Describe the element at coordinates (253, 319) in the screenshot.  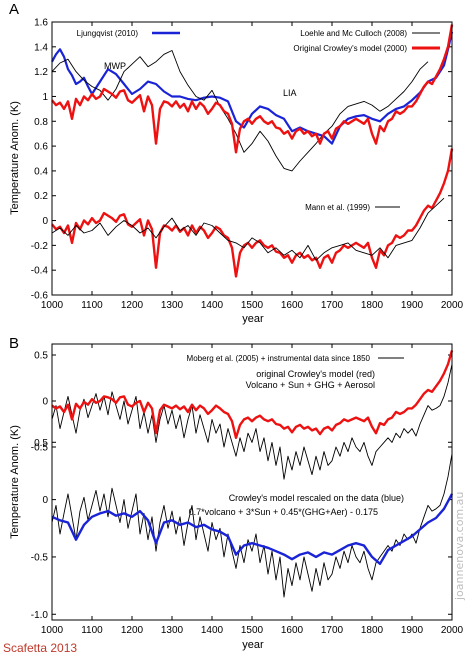
I see `panel-a-xlabel: year` at that location.